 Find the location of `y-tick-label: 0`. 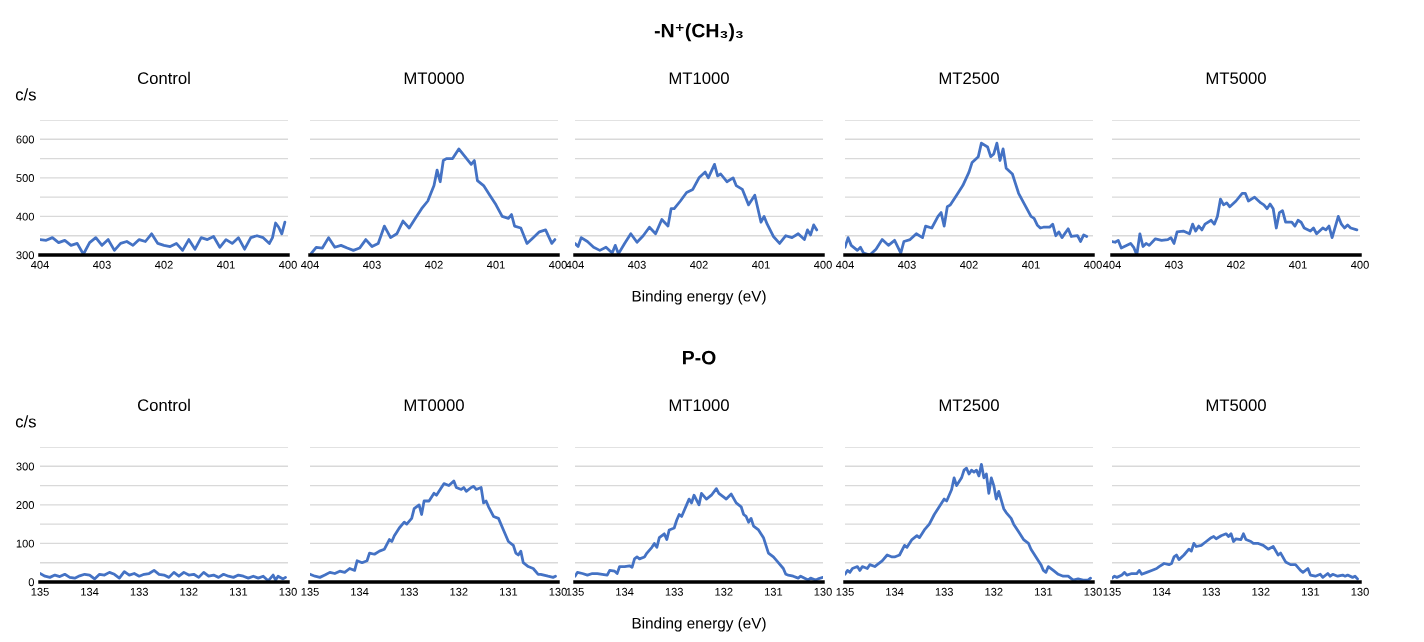

y-tick-label: 0 is located at coordinates (31, 582).